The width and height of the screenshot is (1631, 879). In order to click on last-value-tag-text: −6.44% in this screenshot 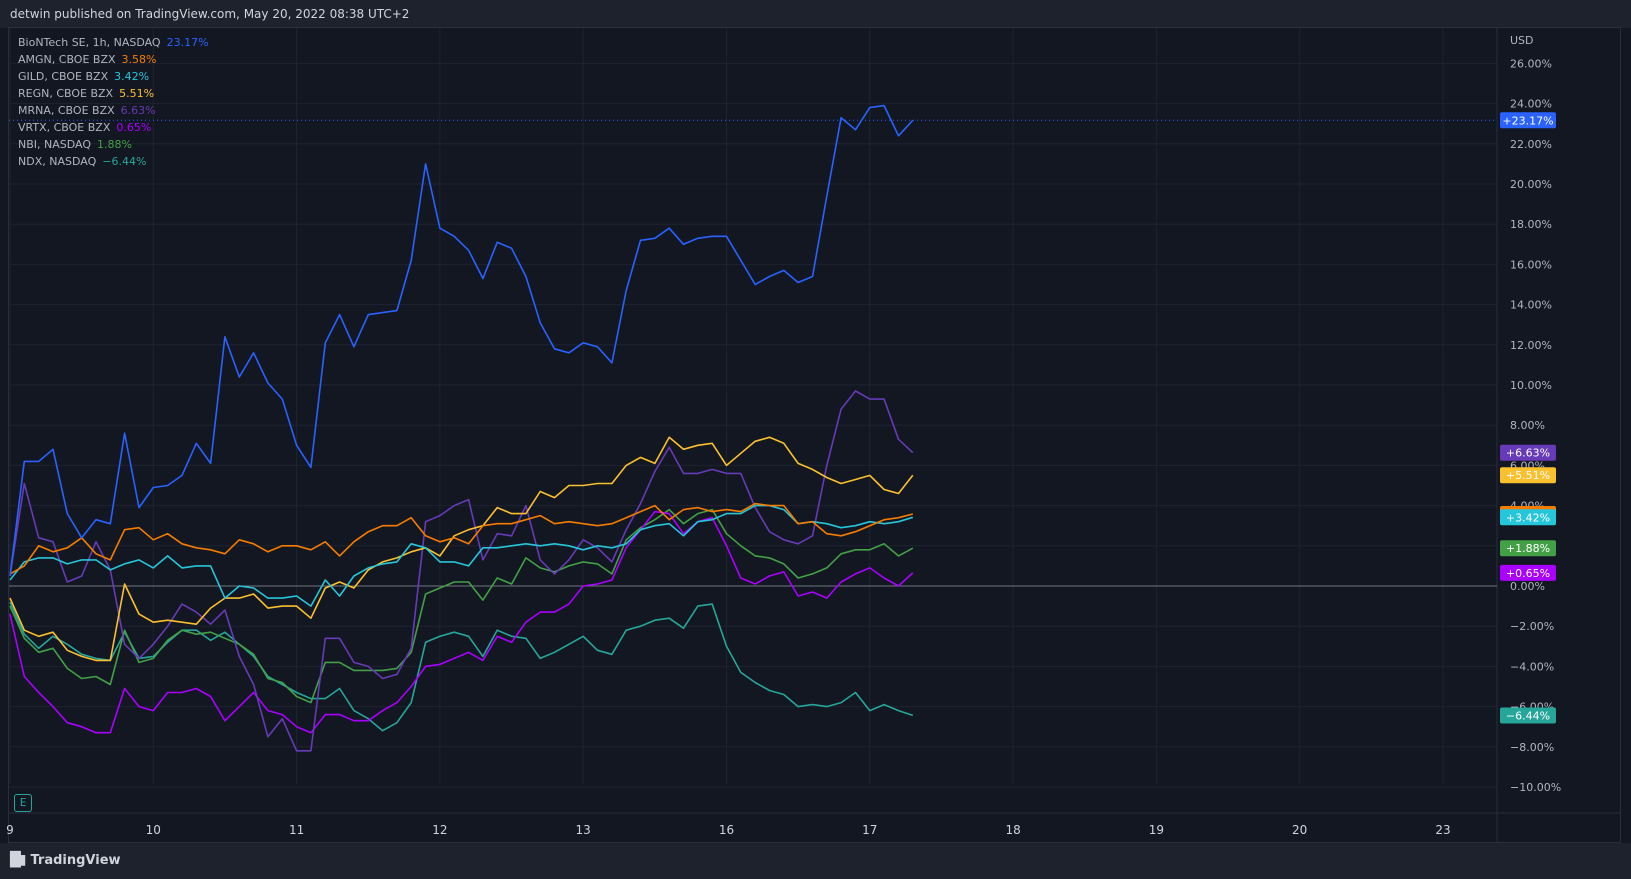, I will do `click(1528, 715)`.